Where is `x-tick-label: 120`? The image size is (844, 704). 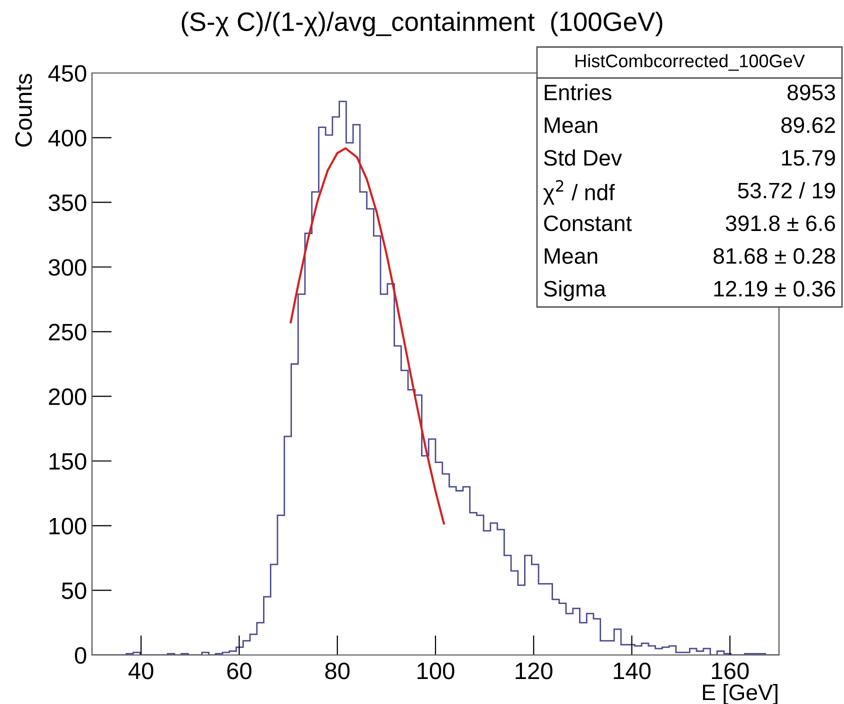 x-tick-label: 120 is located at coordinates (534, 671).